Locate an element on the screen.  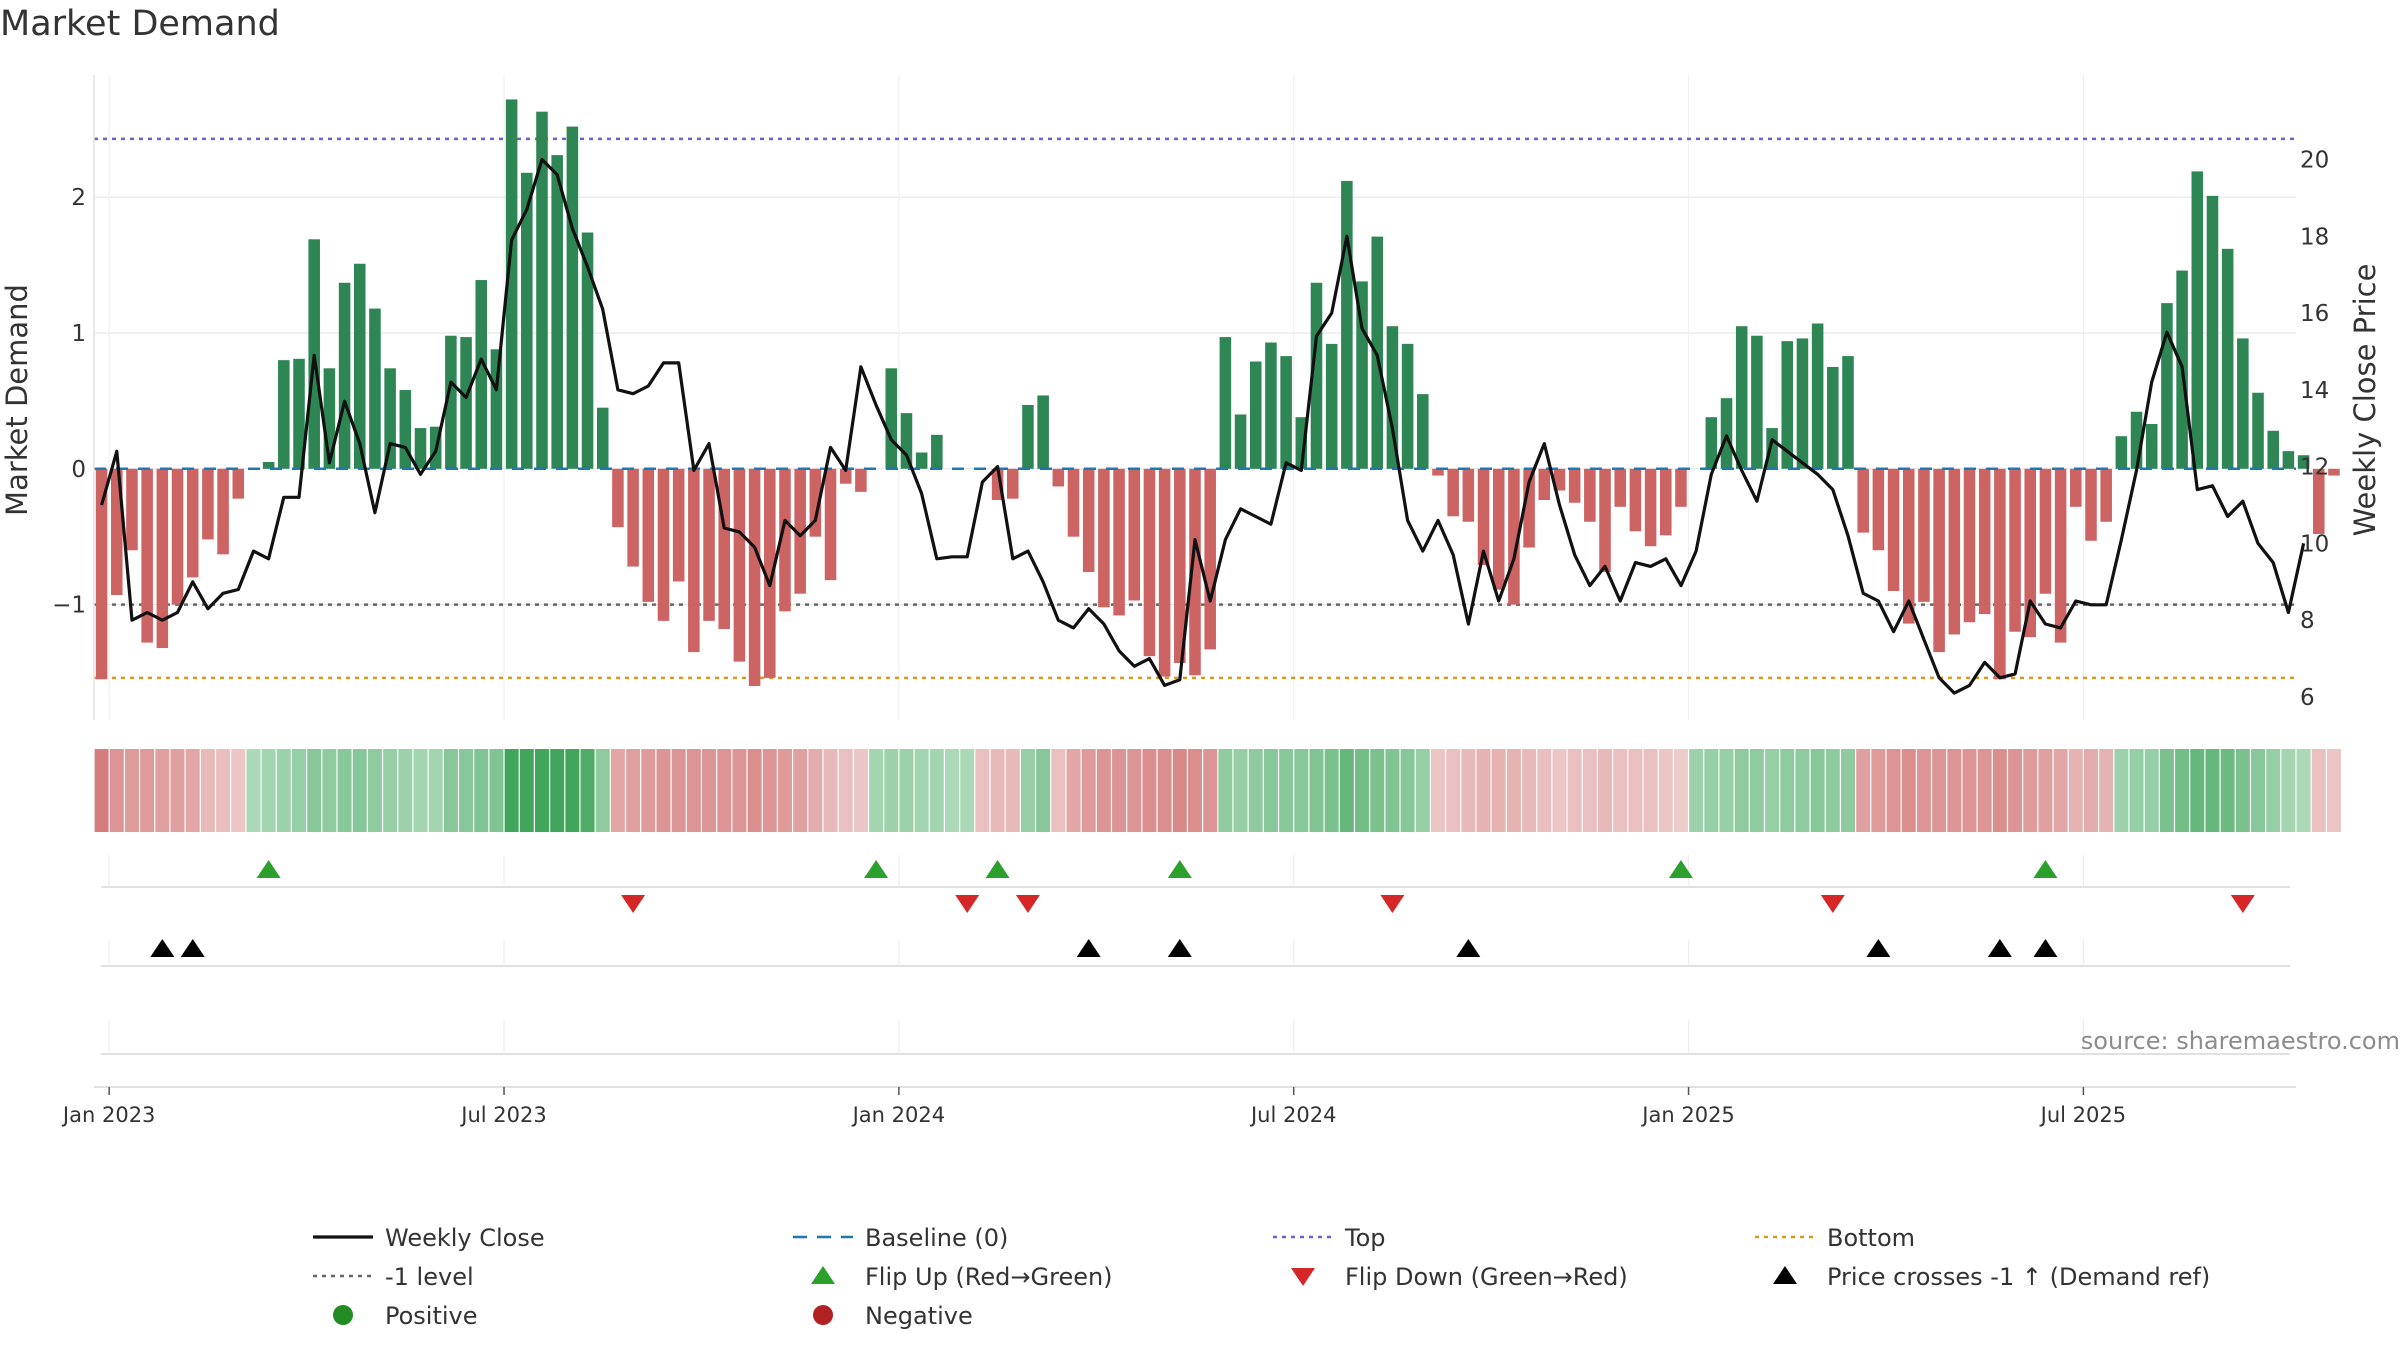
legend-item: Positive is located at coordinates (405, 1316).